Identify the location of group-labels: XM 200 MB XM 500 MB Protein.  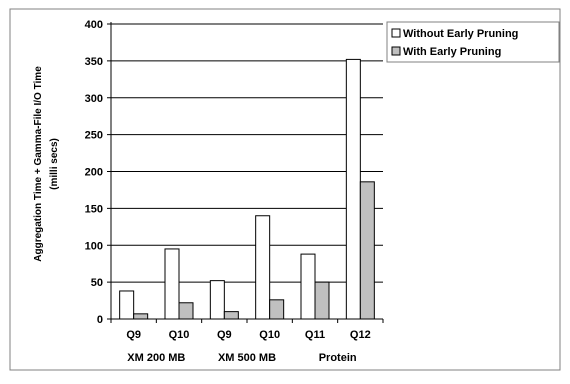
(242, 358).